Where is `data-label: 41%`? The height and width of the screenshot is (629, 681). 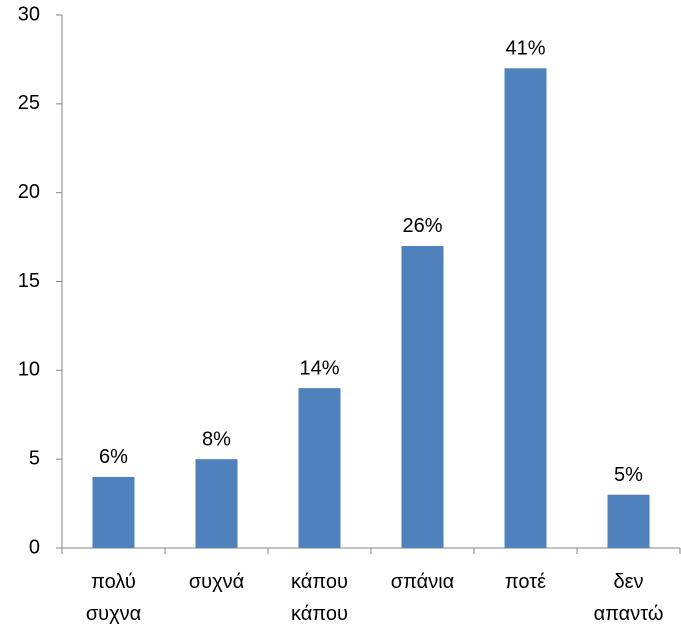 data-label: 41% is located at coordinates (525, 49).